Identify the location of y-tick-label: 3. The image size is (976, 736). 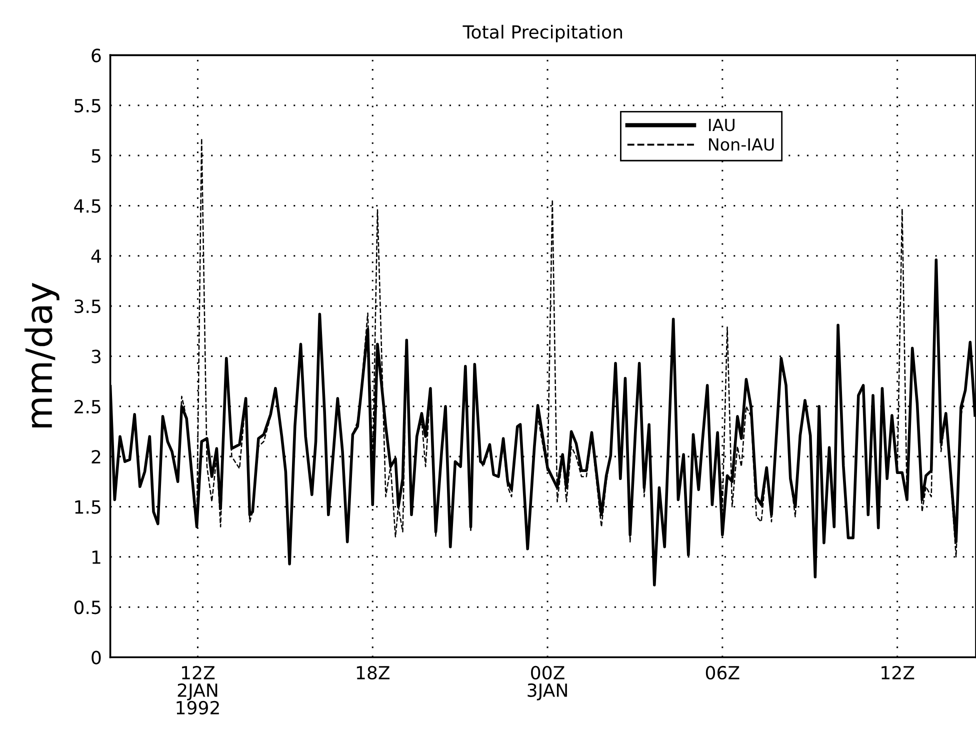
(96, 357).